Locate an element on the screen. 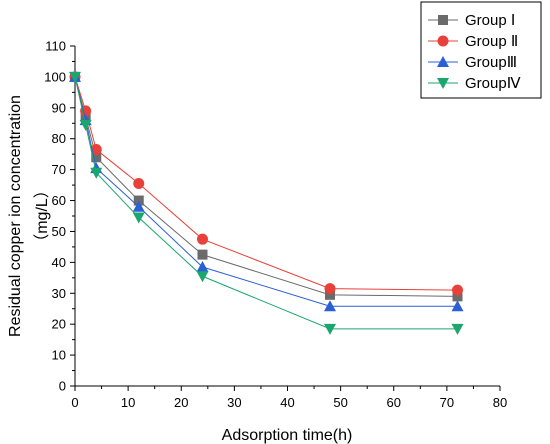 The image size is (550, 444). y-tick-label: 10 is located at coordinates (59, 355).